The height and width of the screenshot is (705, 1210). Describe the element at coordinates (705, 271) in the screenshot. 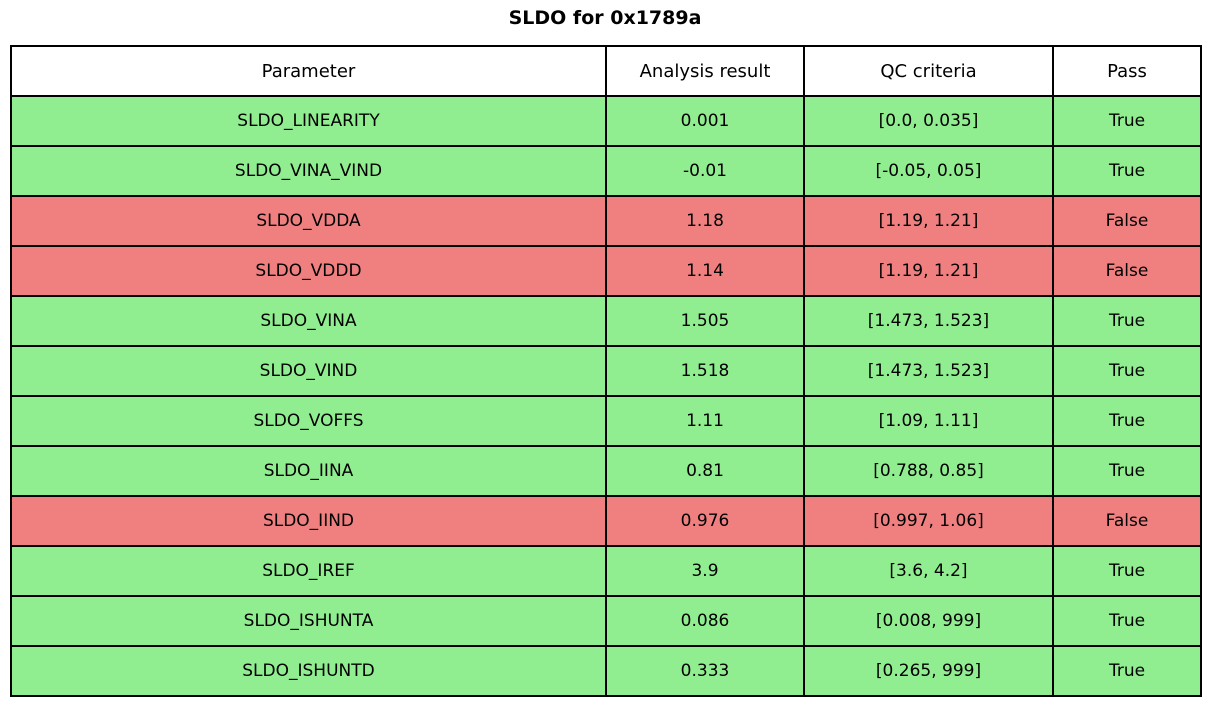

I see `result-cell: 1.14` at that location.